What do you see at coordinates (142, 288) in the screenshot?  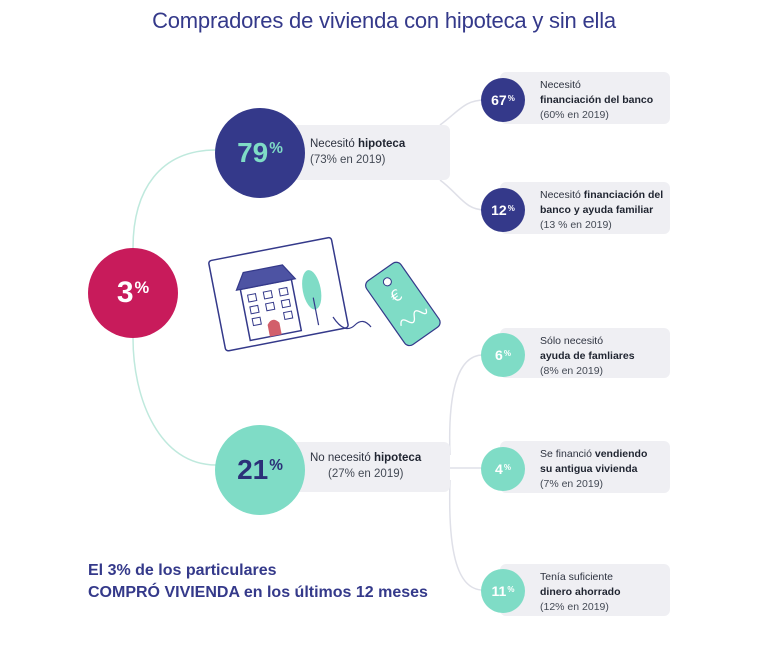 I see `root-unit: %` at bounding box center [142, 288].